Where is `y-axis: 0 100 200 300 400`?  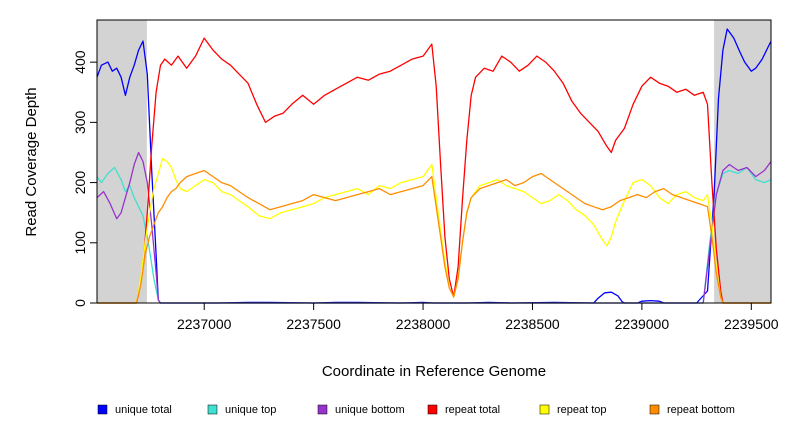
y-axis: 0 100 200 300 400 is located at coordinates (84, 178).